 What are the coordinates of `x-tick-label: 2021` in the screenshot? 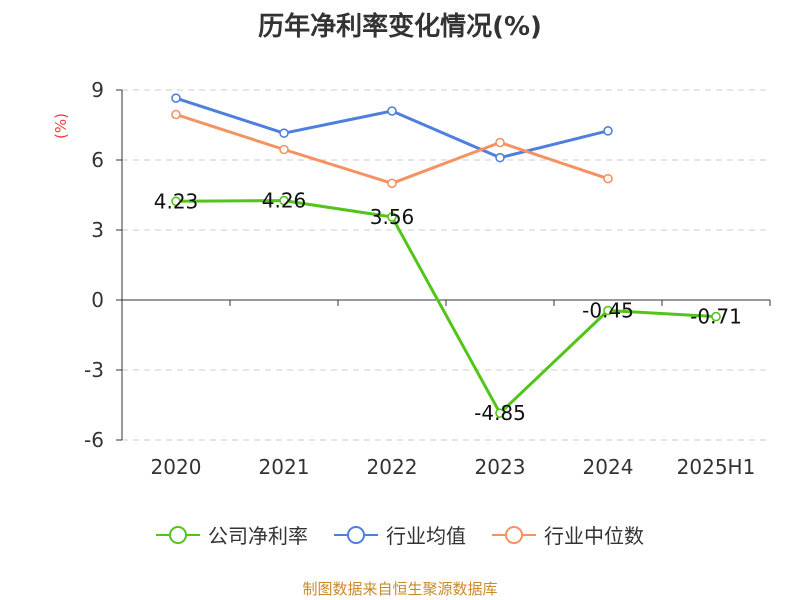 It's located at (284, 467).